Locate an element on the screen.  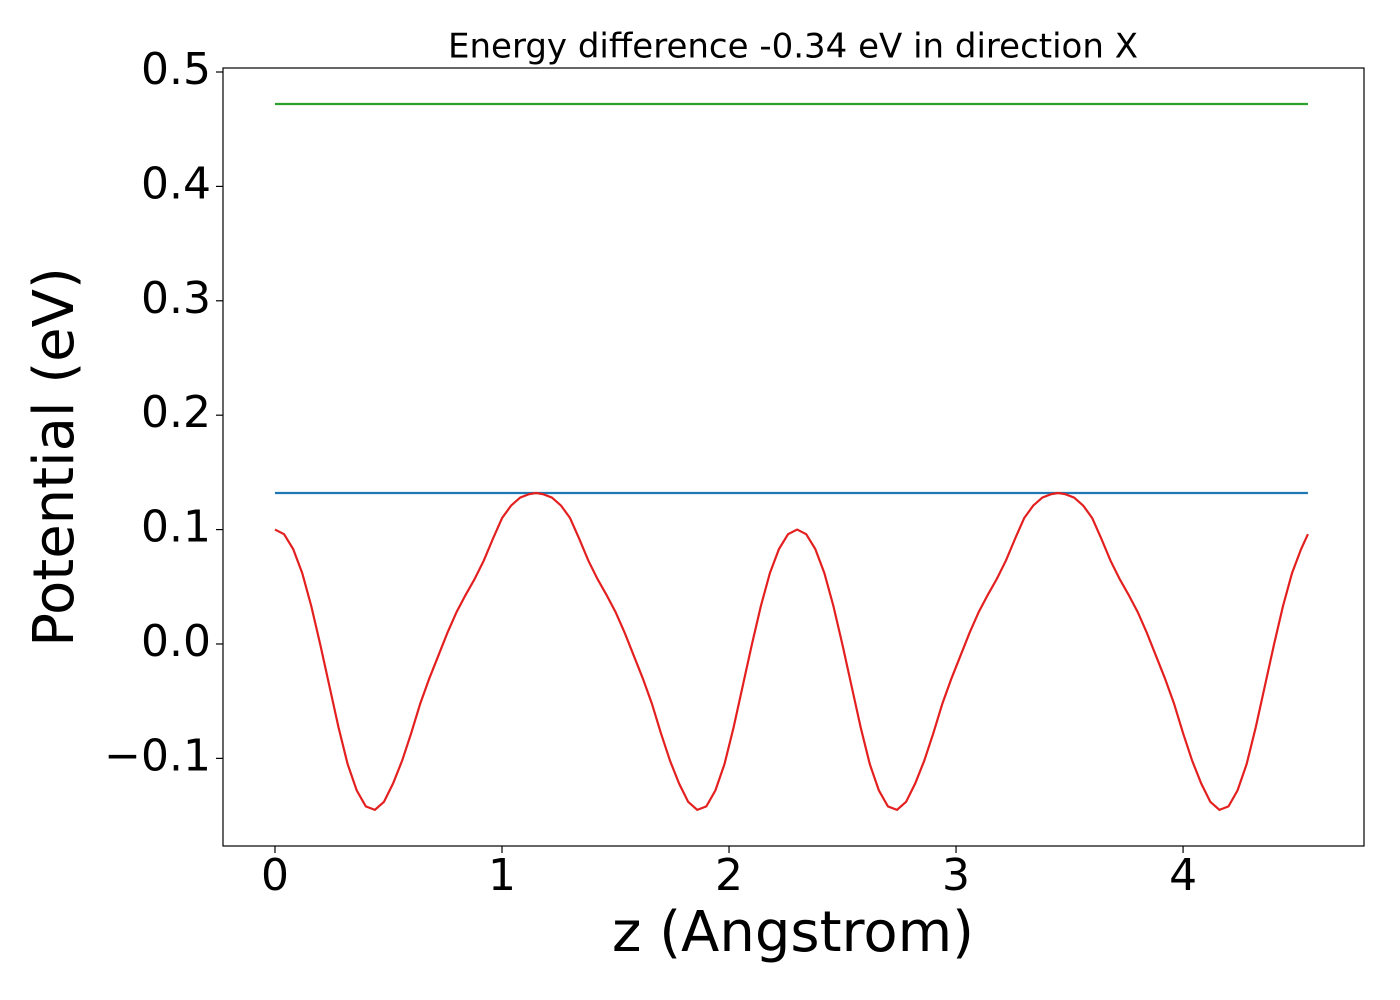
y-tick-label: 0.0 is located at coordinates (176, 641).